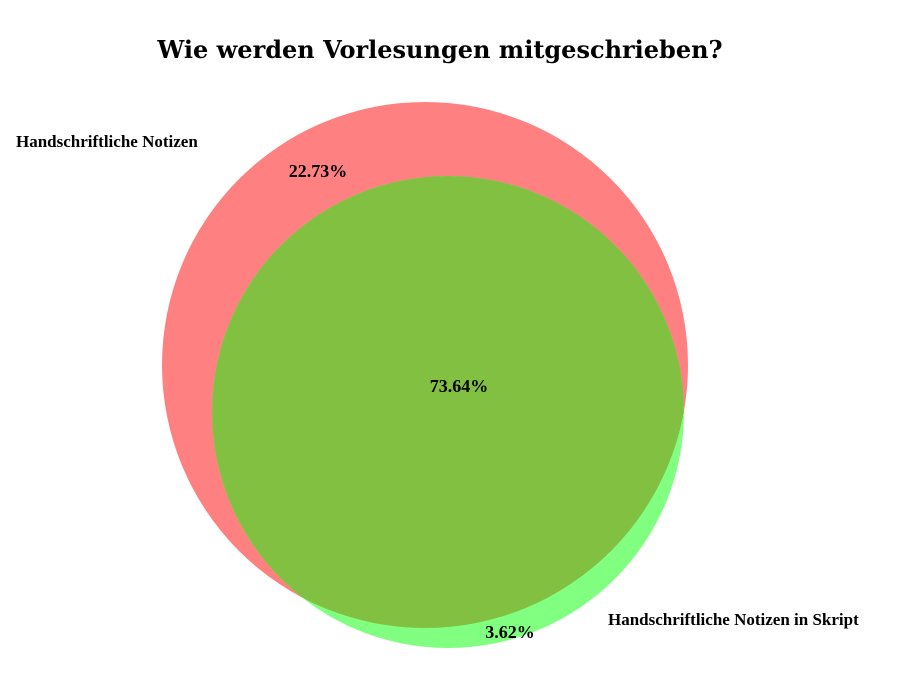 This screenshot has height=679, width=918. Describe the element at coordinates (510, 632) in the screenshot. I see `region-label-only-skript: 3.62%` at that location.